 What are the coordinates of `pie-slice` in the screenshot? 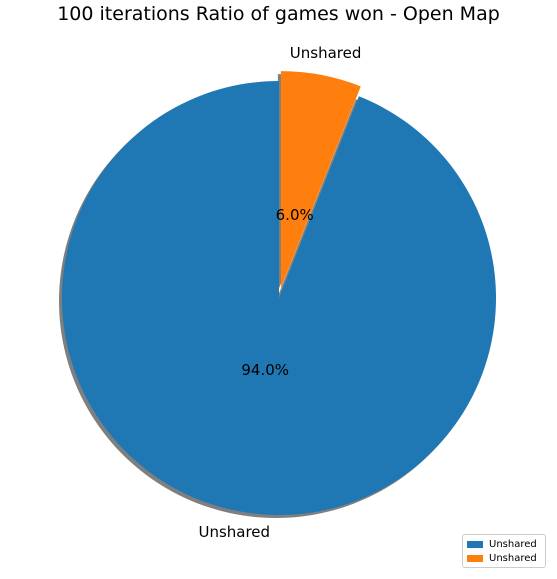 It's located at (320, 180).